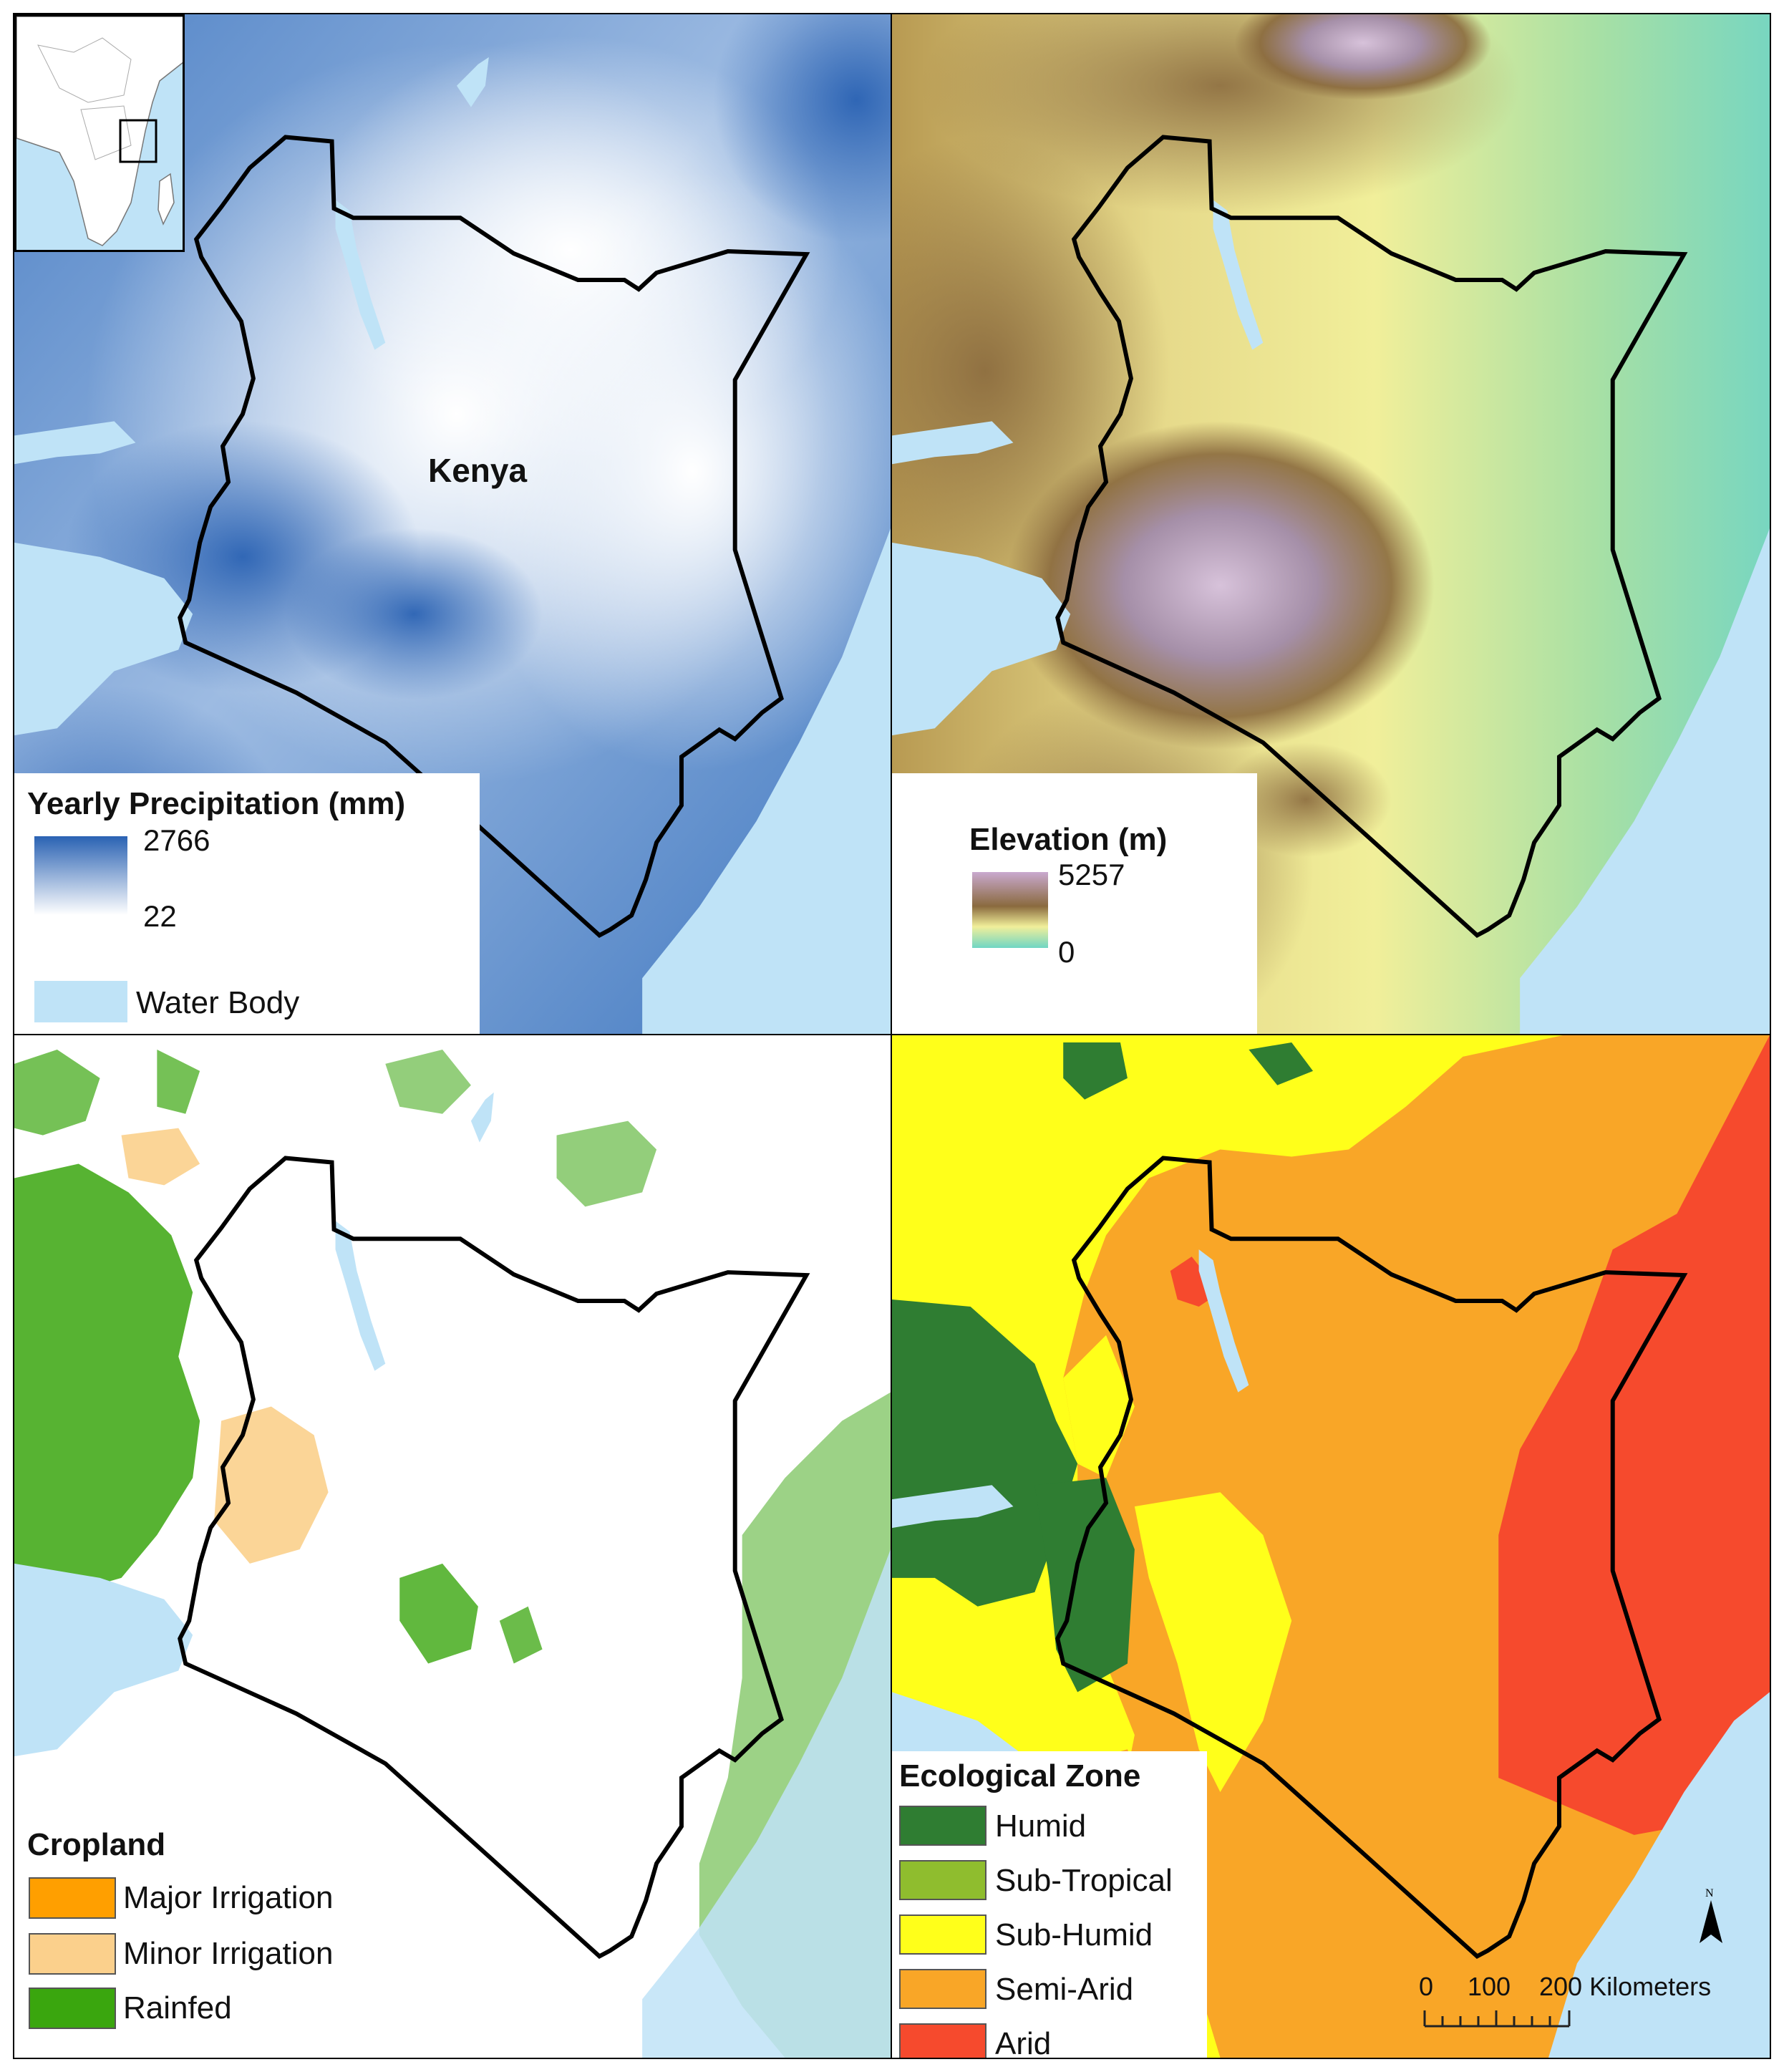 This screenshot has height=2072, width=1784. What do you see at coordinates (1020, 1775) in the screenshot?
I see `ecological-zone-legend-title: Ecological Zone` at bounding box center [1020, 1775].